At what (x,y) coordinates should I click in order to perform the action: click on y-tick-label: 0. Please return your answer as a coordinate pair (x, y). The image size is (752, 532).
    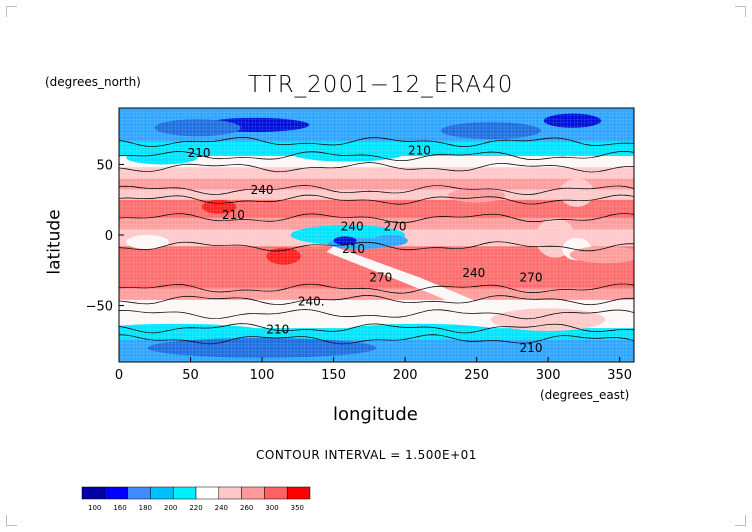
    Looking at the image, I should click on (109, 236).